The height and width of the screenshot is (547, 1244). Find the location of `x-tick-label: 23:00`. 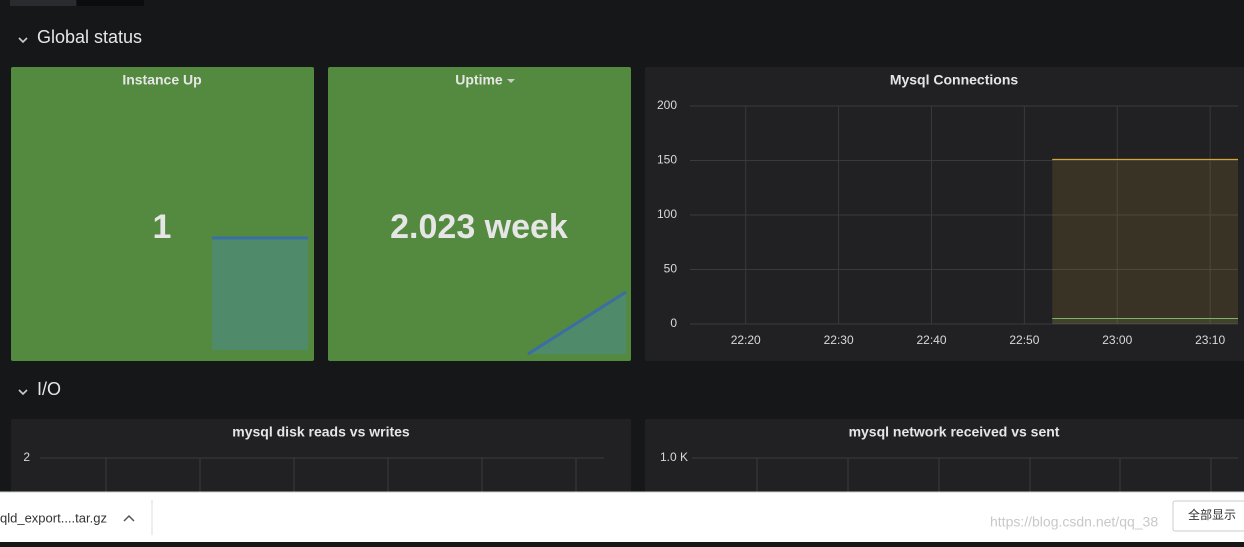

x-tick-label: 23:00 is located at coordinates (1117, 340).